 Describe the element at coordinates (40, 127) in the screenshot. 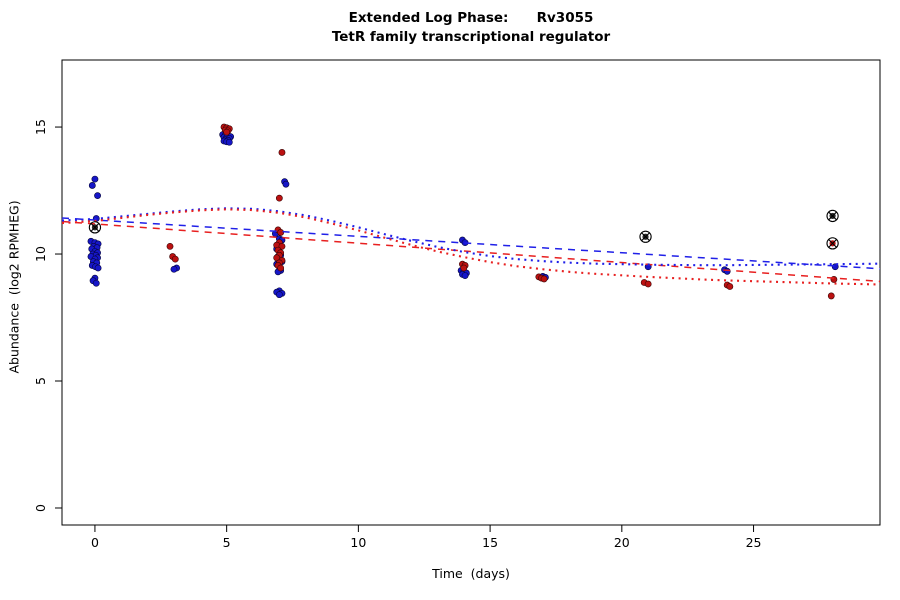

I see `y-tick-label: 15` at that location.